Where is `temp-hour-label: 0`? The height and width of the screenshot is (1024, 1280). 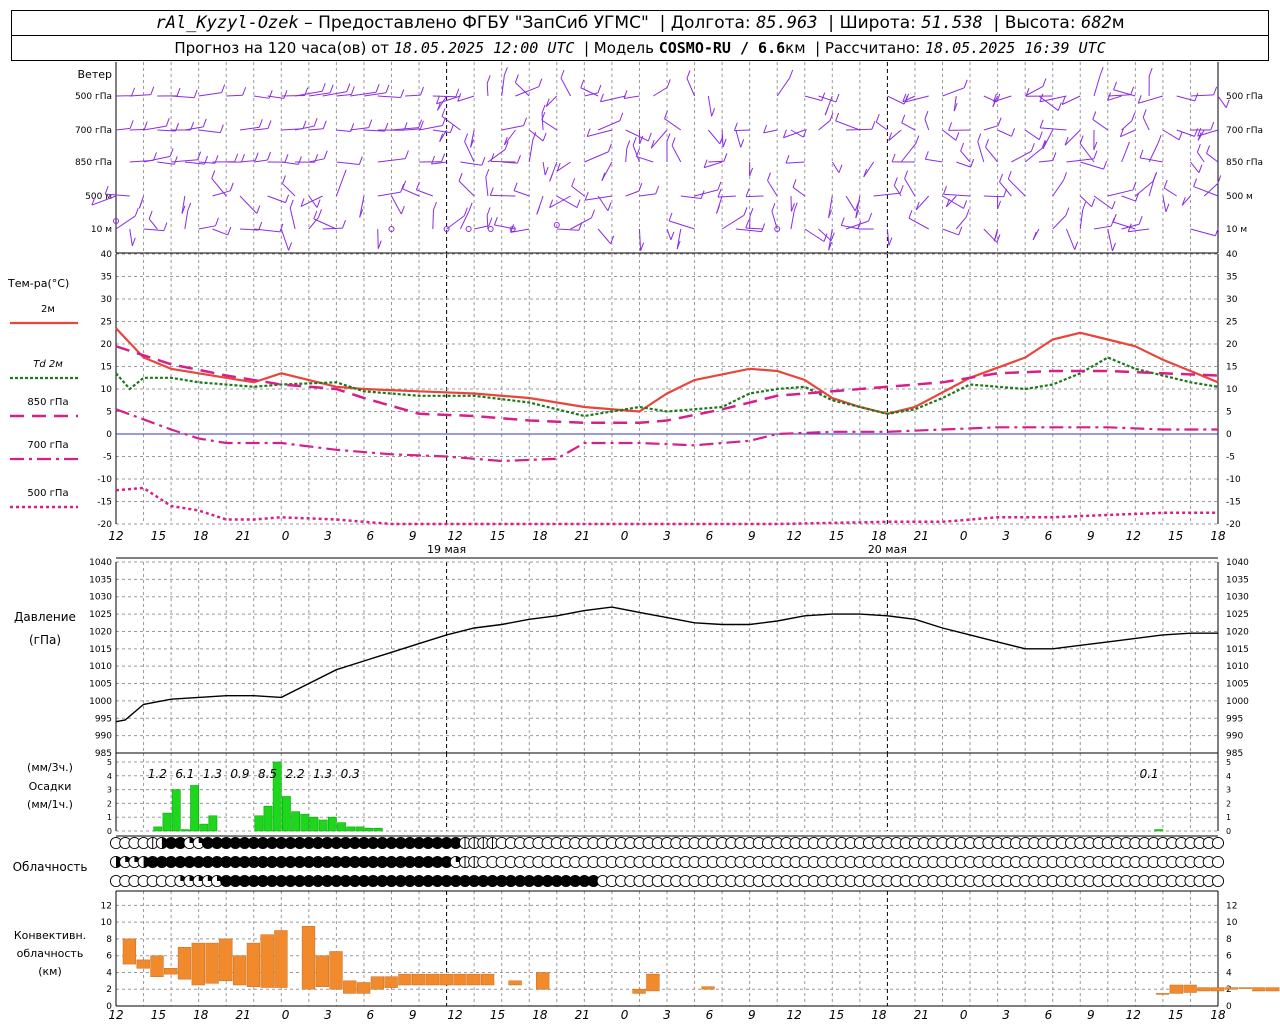
temp-hour-label: 0 is located at coordinates (286, 536).